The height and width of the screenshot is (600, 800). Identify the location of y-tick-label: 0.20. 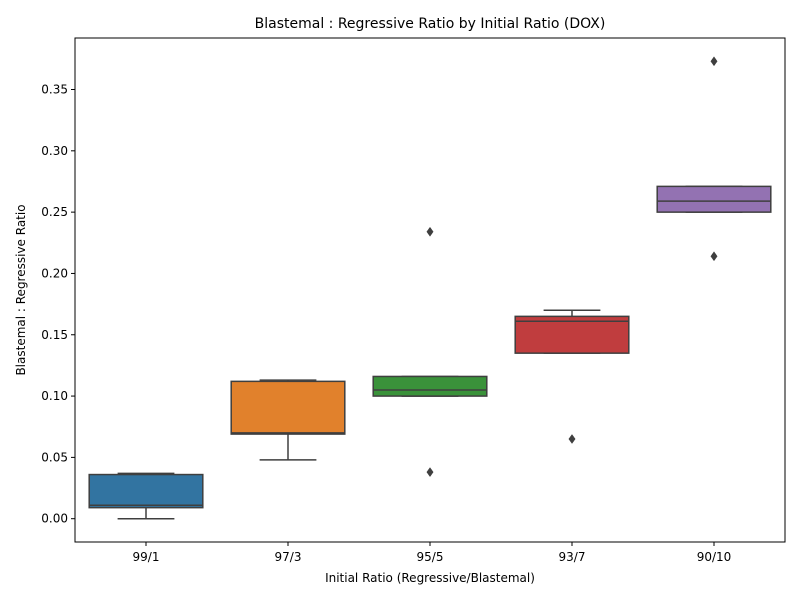
(54, 273).